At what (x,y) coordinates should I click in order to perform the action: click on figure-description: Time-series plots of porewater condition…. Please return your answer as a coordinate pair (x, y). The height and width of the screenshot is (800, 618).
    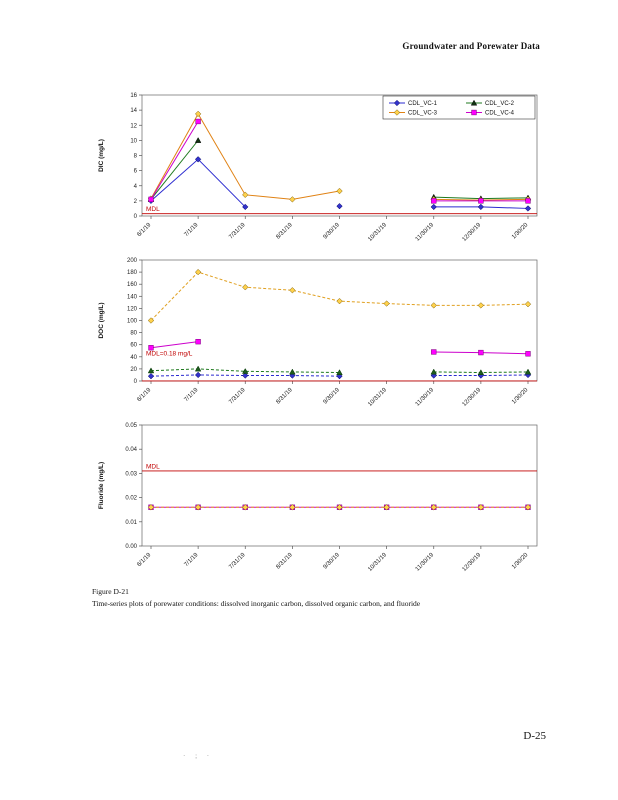
    Looking at the image, I should click on (256, 604).